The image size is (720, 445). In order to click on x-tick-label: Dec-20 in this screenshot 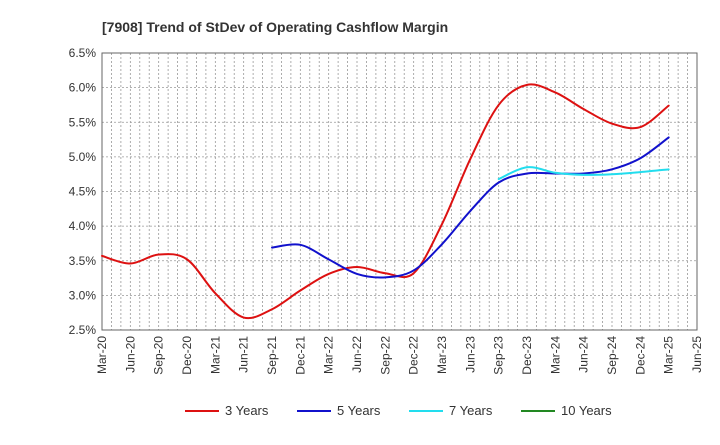, I will do `click(187, 355)`.